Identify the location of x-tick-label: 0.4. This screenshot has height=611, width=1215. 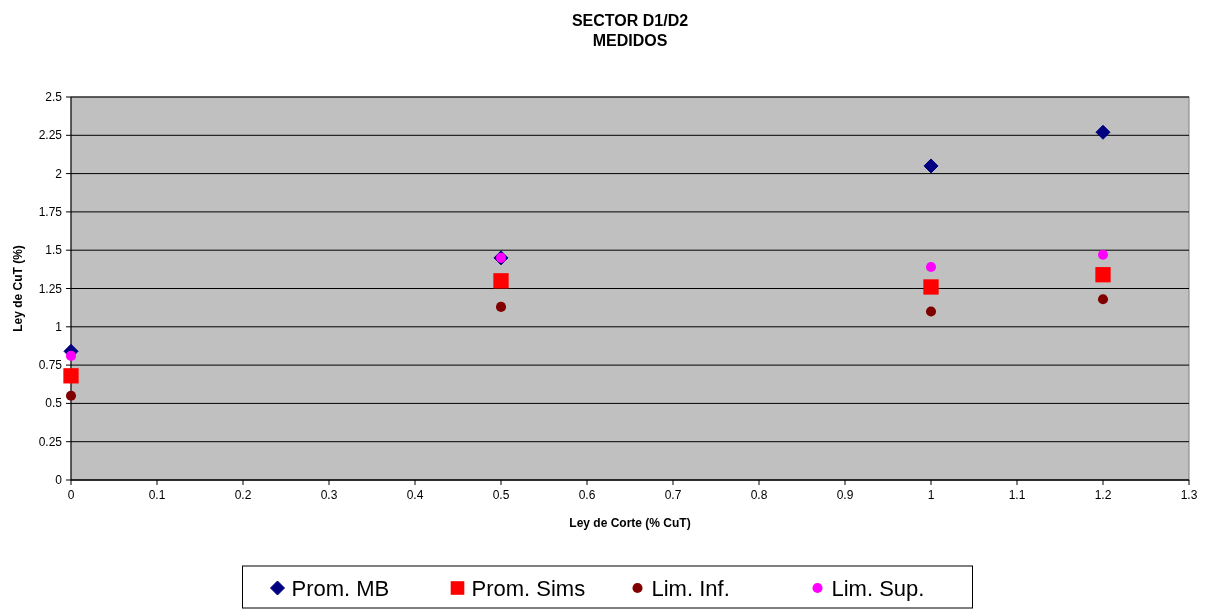
(415, 495).